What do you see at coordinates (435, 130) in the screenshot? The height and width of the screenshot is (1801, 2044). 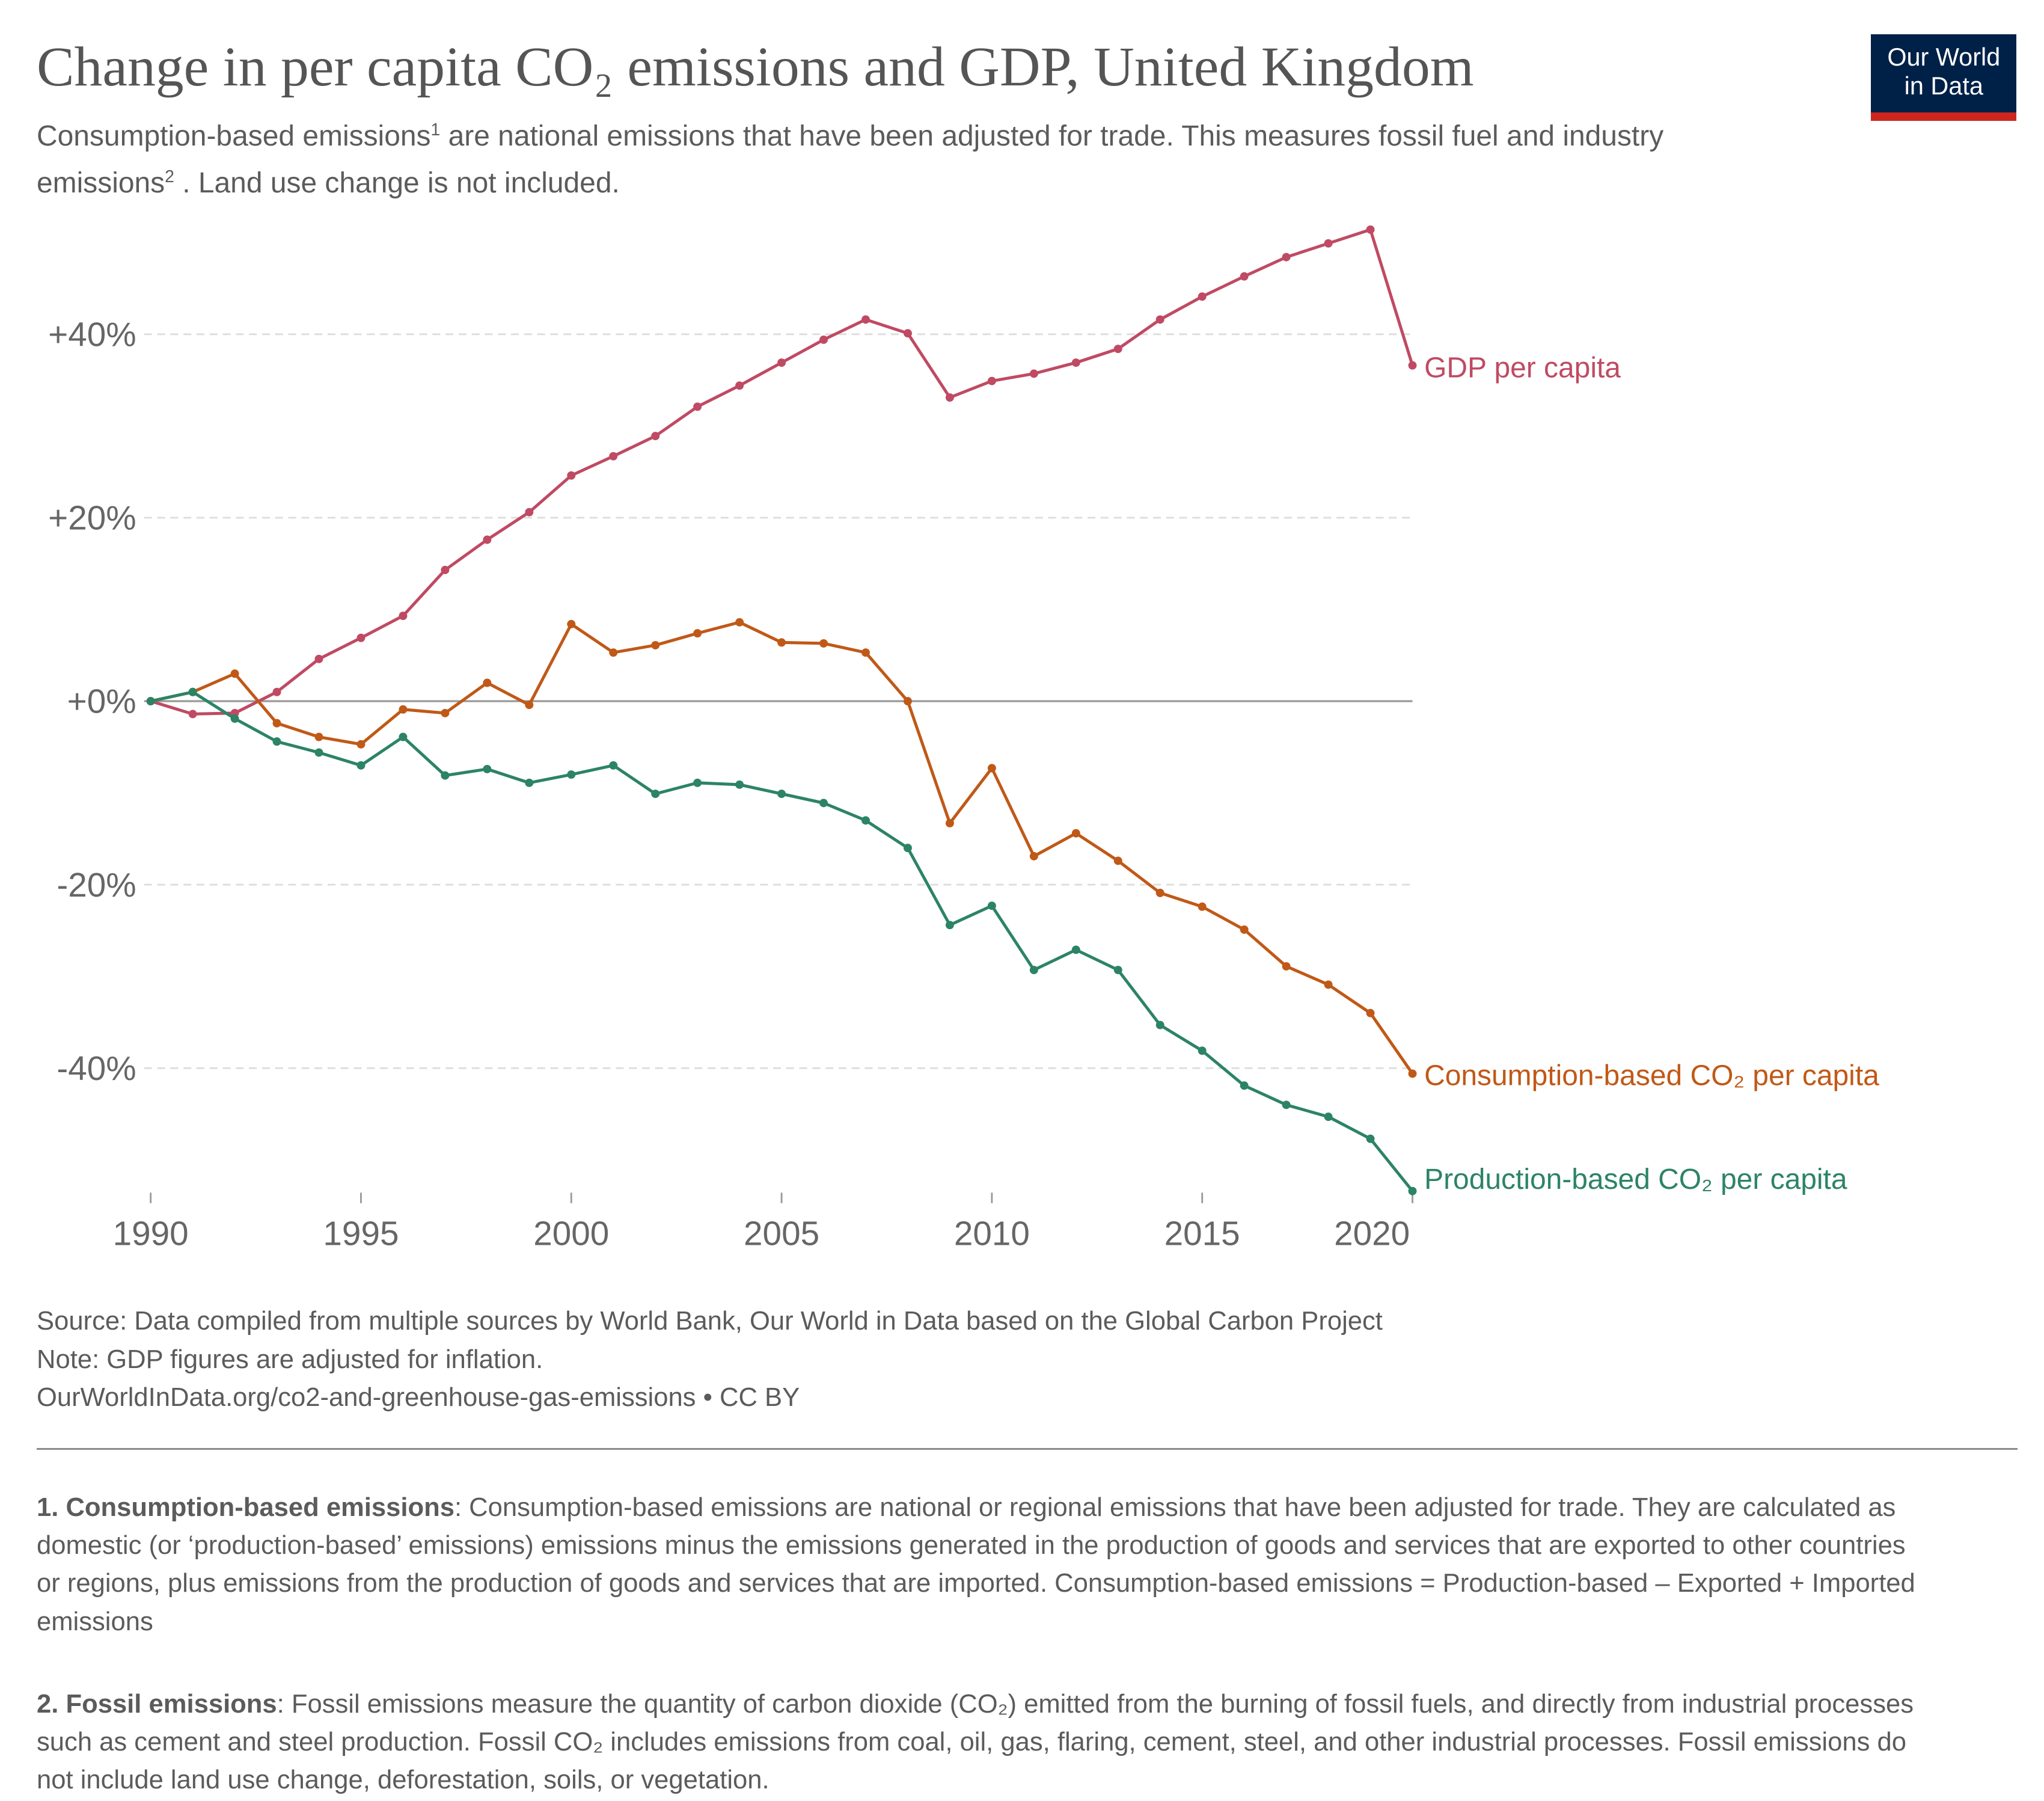 I see `footnote-ref-1: 1` at bounding box center [435, 130].